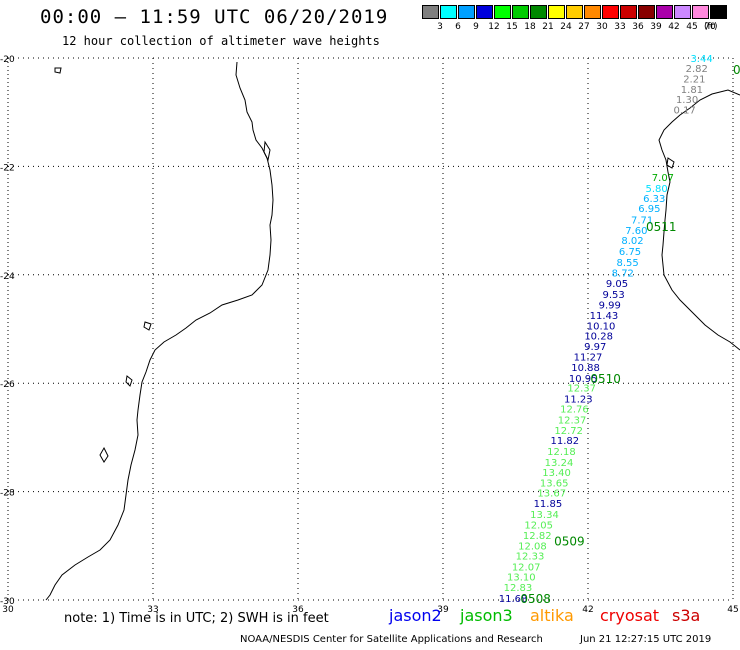 The height and width of the screenshot is (650, 740). Describe the element at coordinates (588, 358) in the screenshot. I see `wave-height-value: 11.27` at that location.